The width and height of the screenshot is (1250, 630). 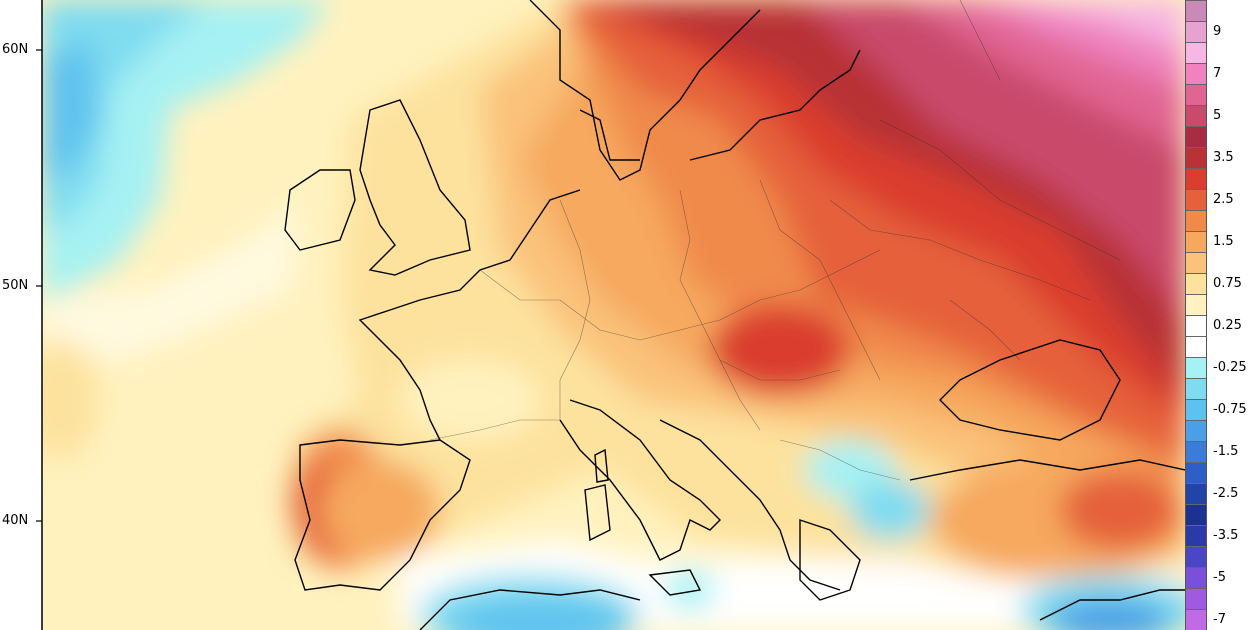 What do you see at coordinates (1227, 283) in the screenshot?
I see `legend-label: 0.75` at bounding box center [1227, 283].